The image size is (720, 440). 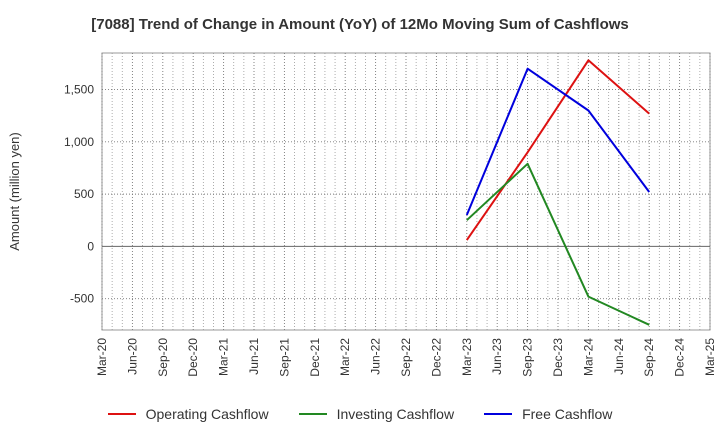 What do you see at coordinates (14, 191) in the screenshot?
I see `y-axis-label: Amount (million yen)` at bounding box center [14, 191].